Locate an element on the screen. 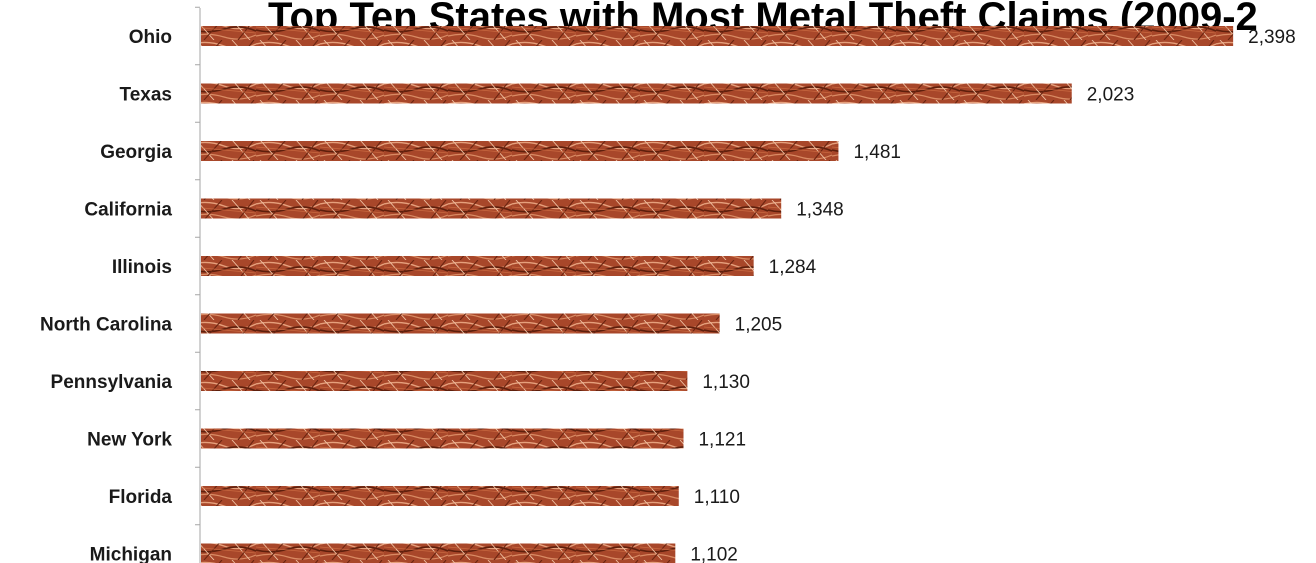 The width and height of the screenshot is (1316, 563). bar-illinois is located at coordinates (477, 266).